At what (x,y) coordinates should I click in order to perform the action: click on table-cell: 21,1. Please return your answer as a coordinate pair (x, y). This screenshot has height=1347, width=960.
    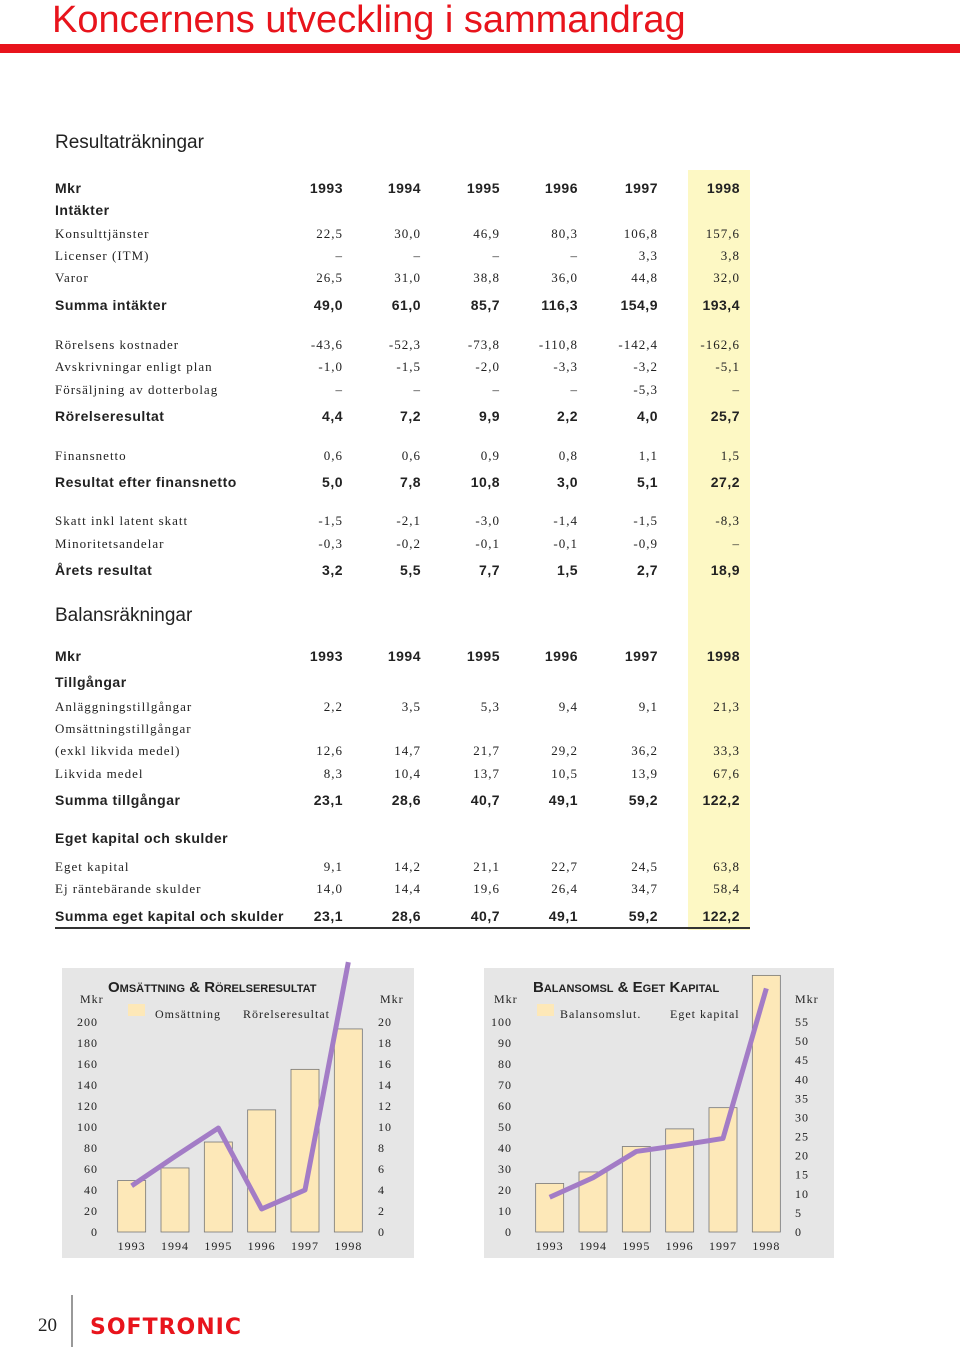
    Looking at the image, I should click on (486, 866).